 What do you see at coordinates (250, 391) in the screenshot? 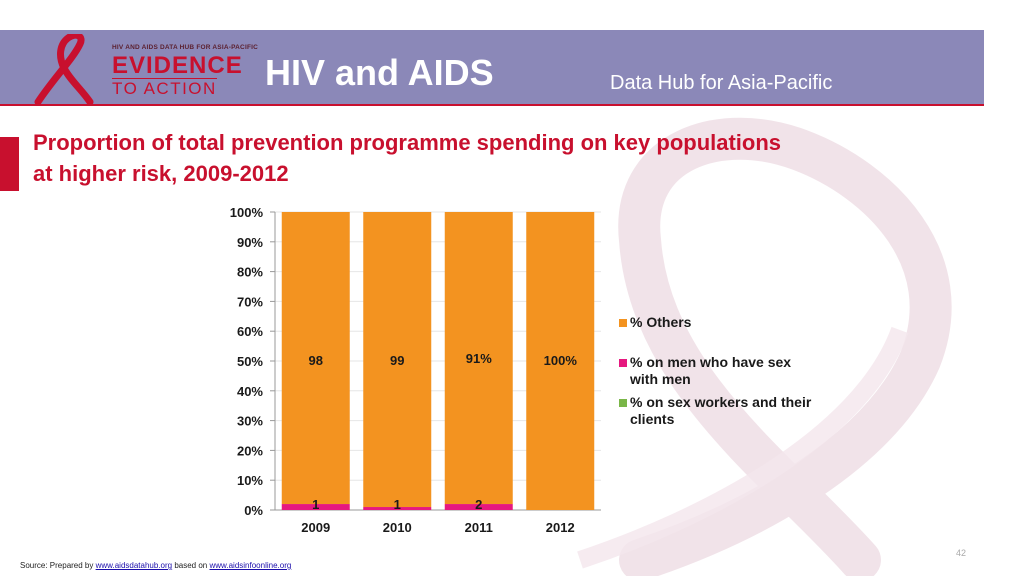
I see `y-tick-label: 40%` at bounding box center [250, 391].